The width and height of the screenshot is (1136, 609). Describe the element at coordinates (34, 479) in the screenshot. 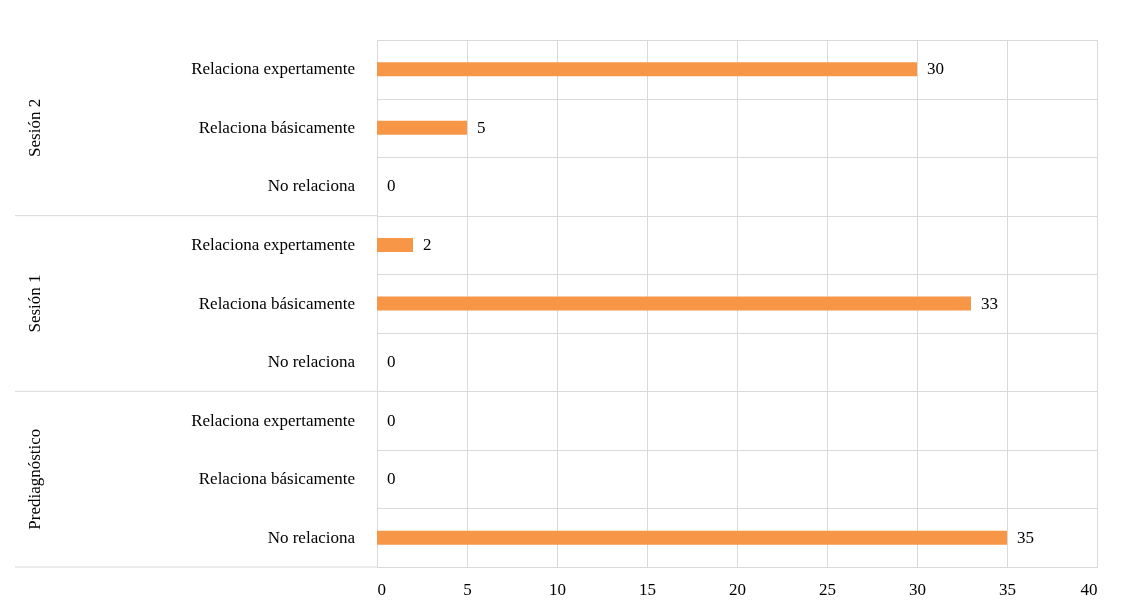

I see `text: Prediagnóstico` at that location.